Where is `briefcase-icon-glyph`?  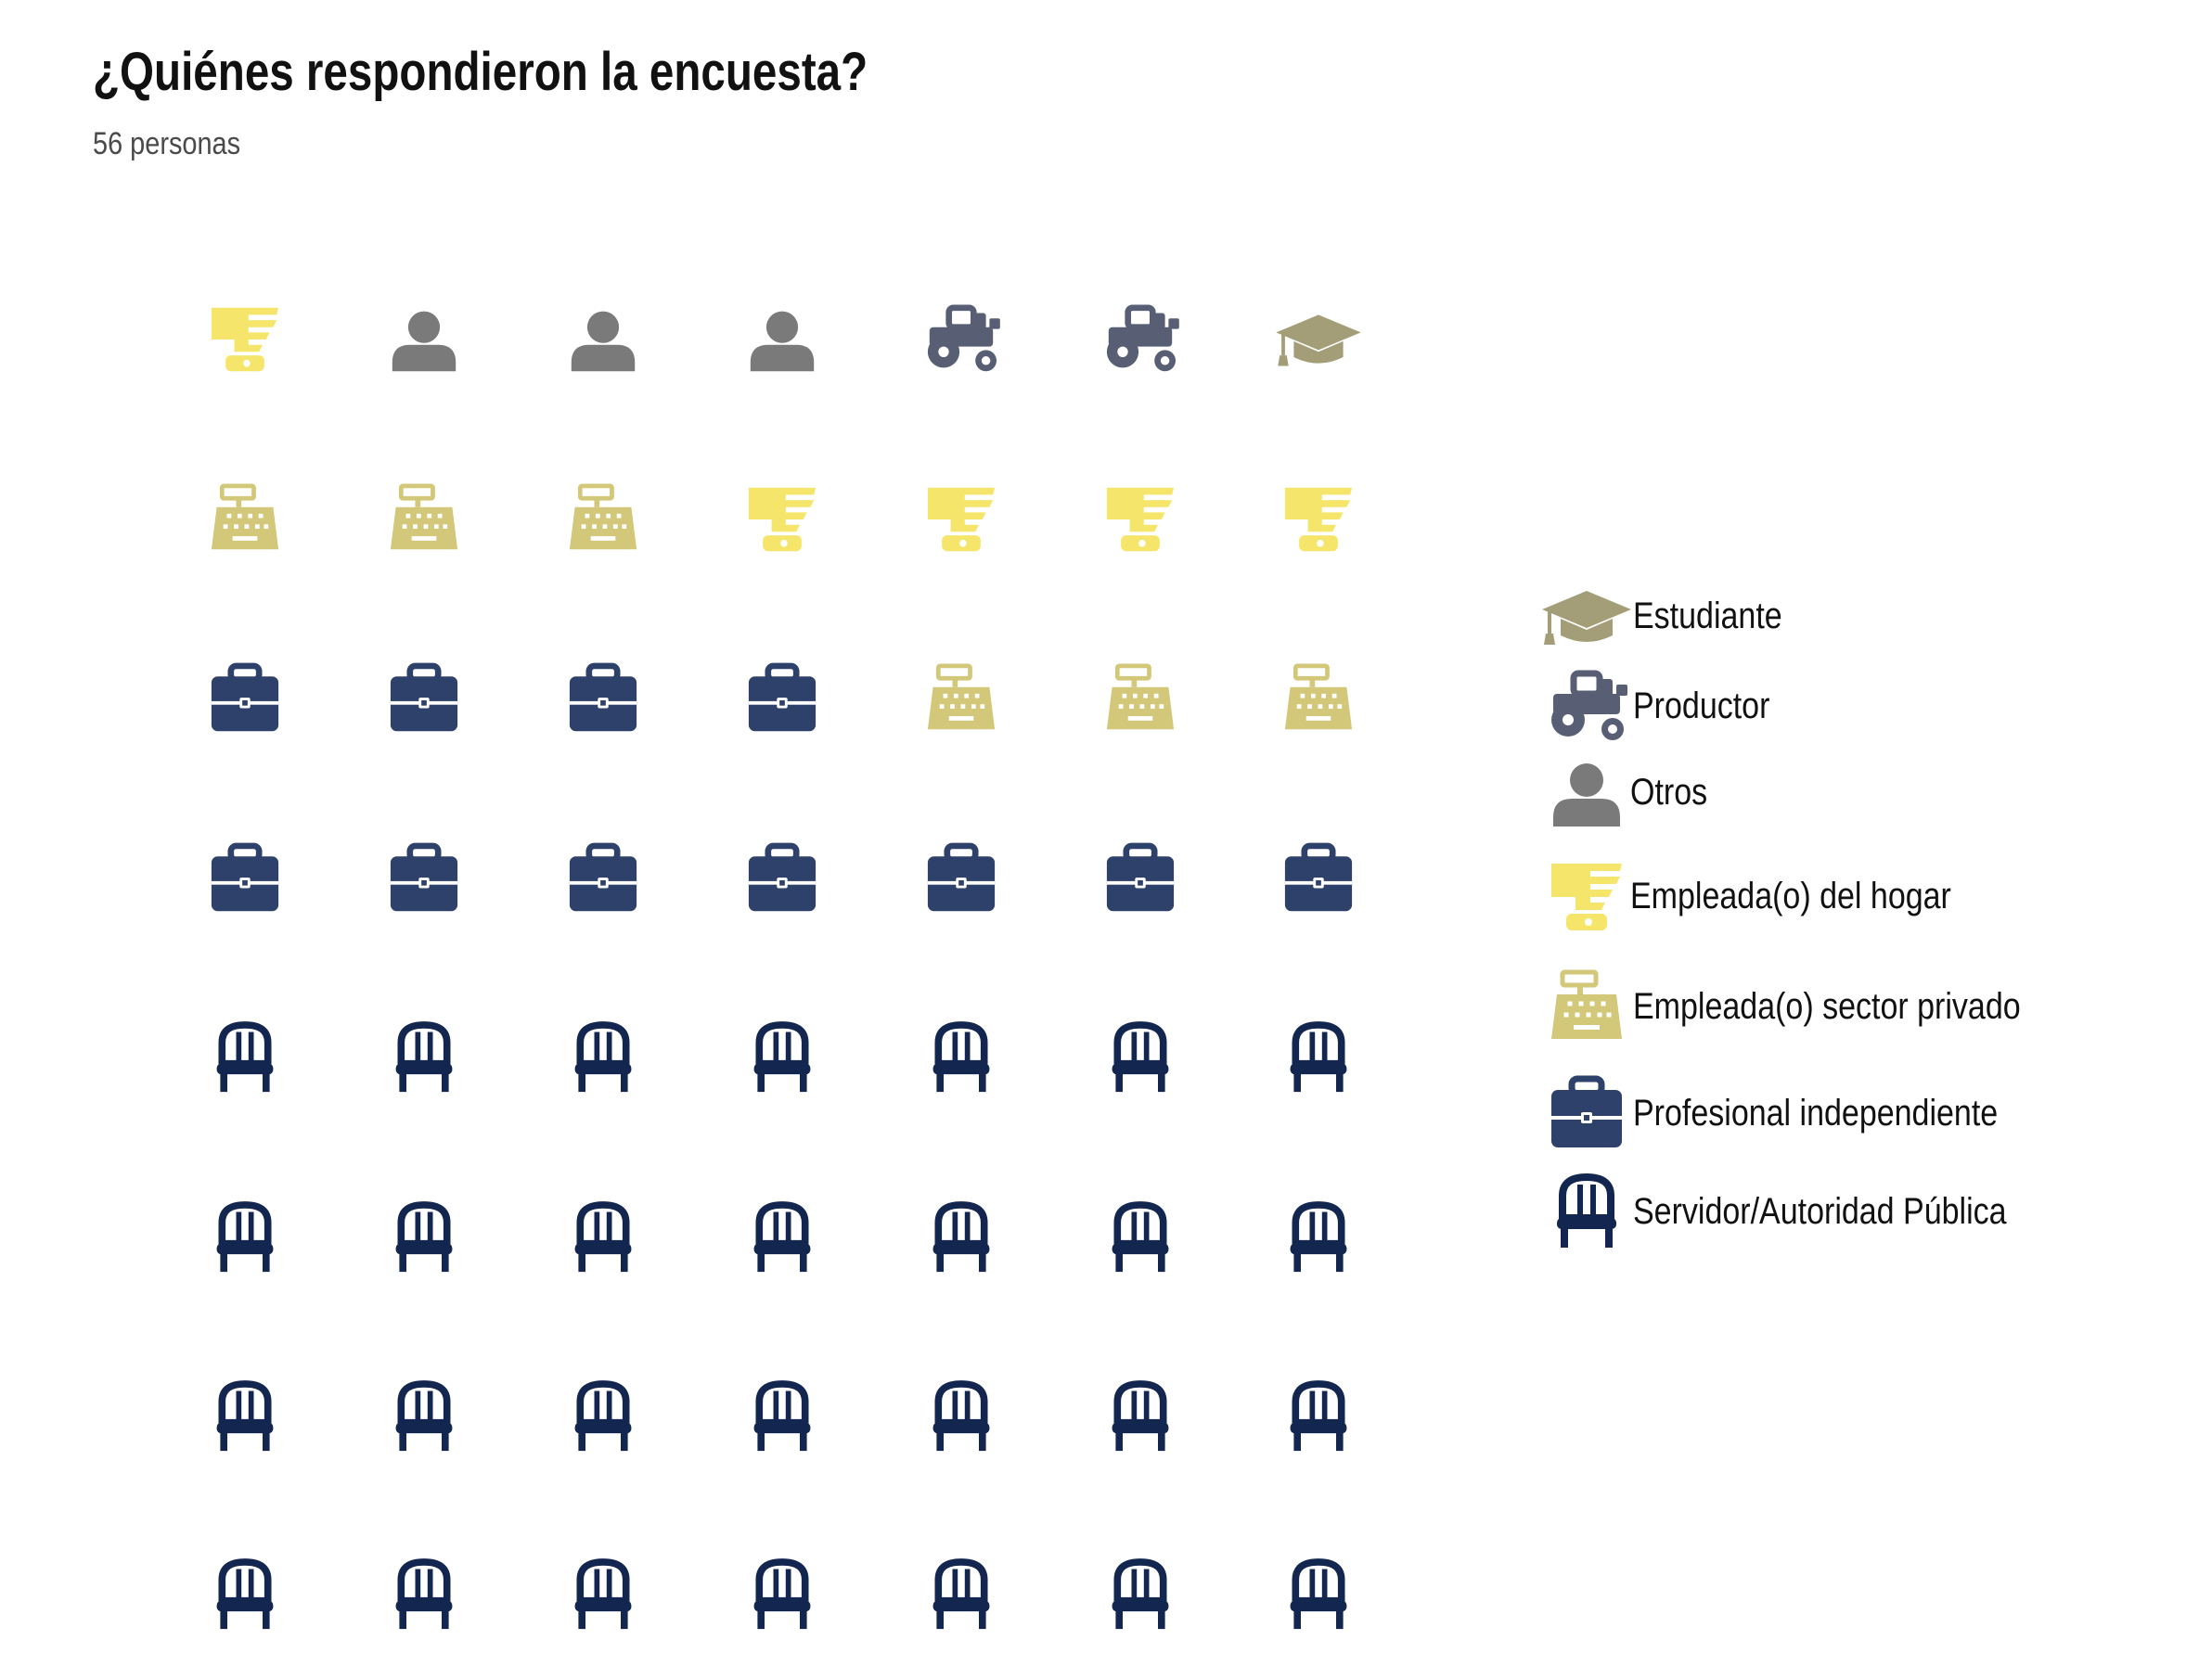
briefcase-icon-glyph is located at coordinates (1586, 1111).